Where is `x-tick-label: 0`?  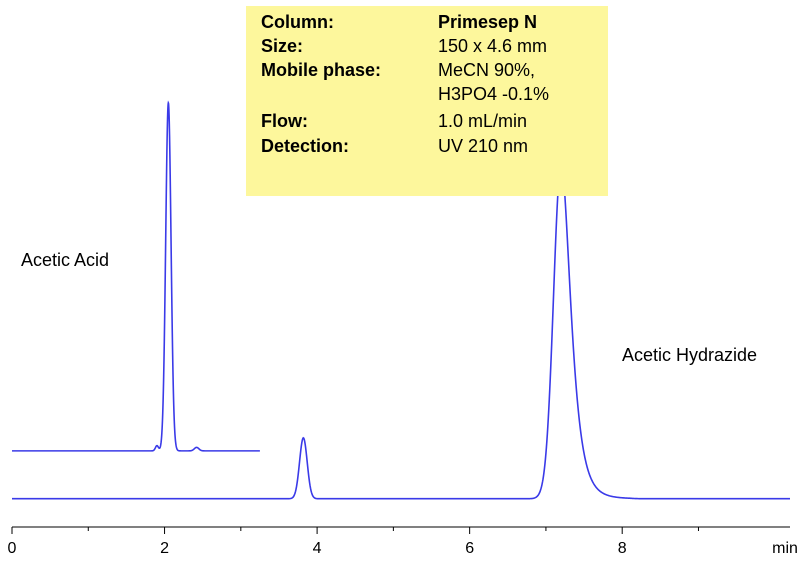 x-tick-label: 0 is located at coordinates (12, 548).